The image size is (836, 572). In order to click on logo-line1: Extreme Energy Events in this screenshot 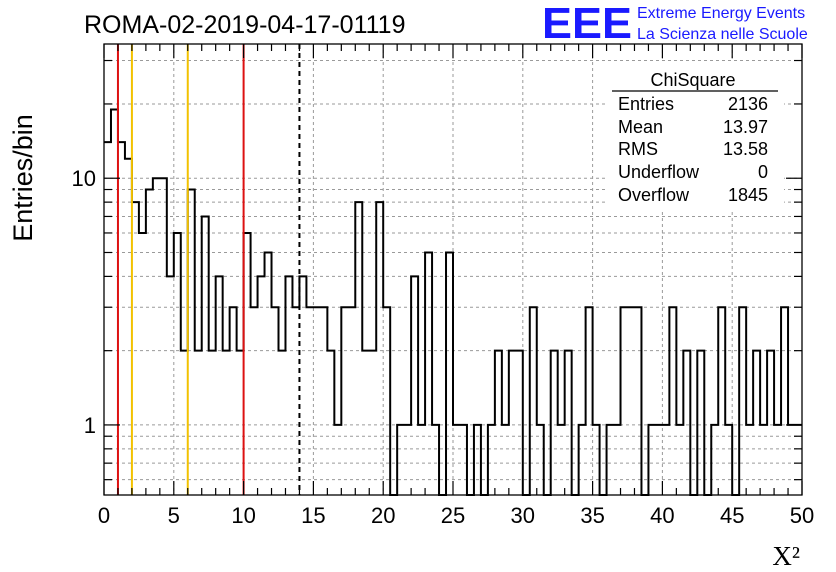, I will do `click(721, 13)`.